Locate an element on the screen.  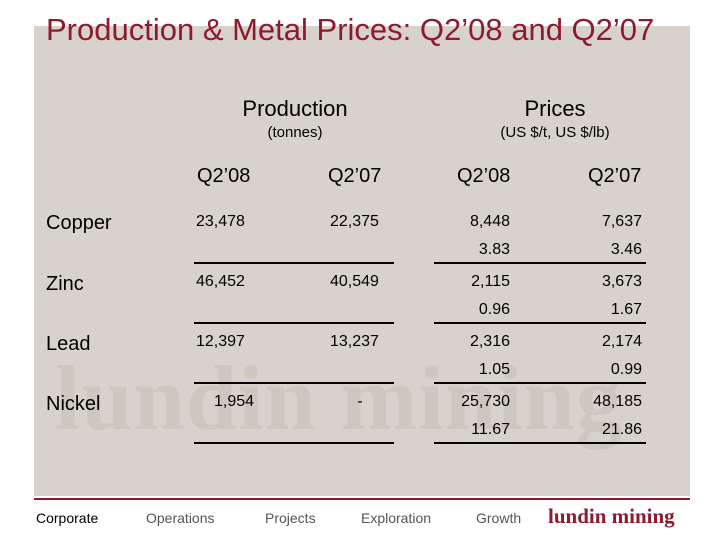
row-label-nickel: Nickel is located at coordinates (73, 404).